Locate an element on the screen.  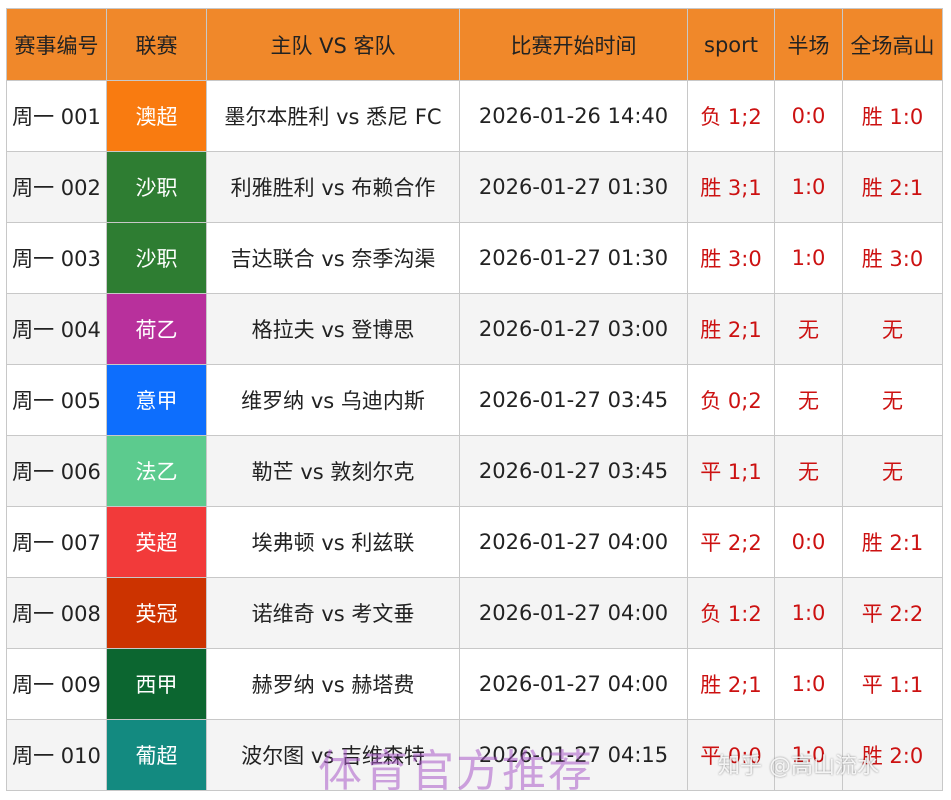
full-time-pick: 平 1:1 is located at coordinates (892, 684).